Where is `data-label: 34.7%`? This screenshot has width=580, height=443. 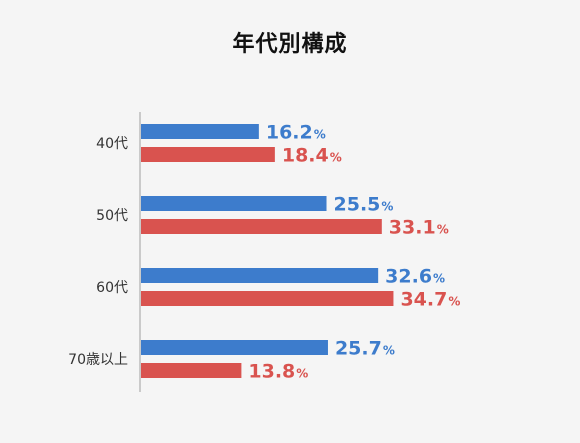 data-label: 34.7% is located at coordinates (430, 300).